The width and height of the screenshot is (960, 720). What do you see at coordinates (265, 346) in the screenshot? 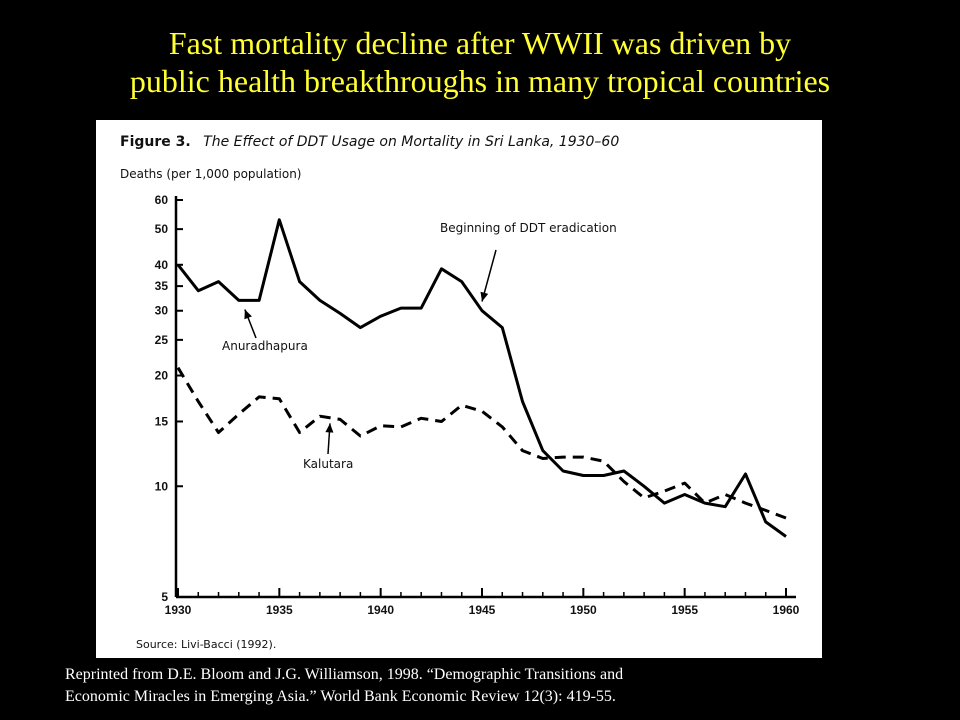
I see `annotation-anuradhapura: Anuradhapura` at bounding box center [265, 346].